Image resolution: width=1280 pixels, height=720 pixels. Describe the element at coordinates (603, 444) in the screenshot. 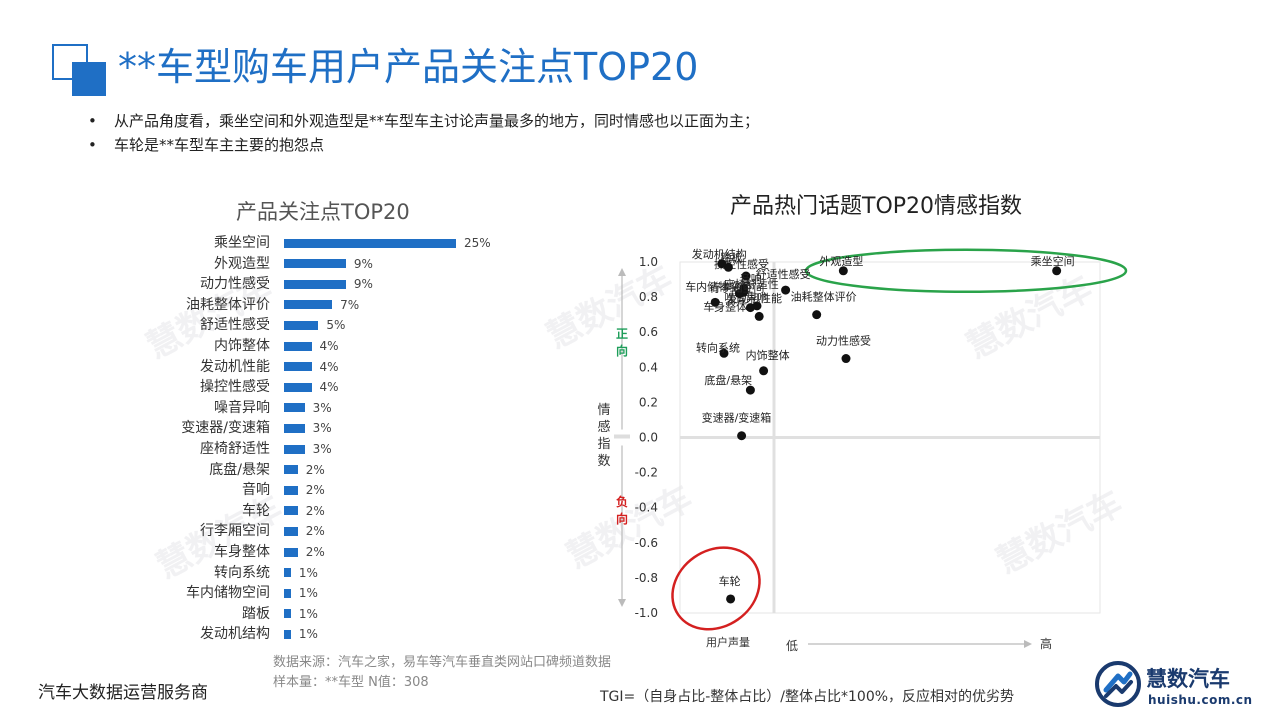

I see `y-axis-label-char: 指` at that location.